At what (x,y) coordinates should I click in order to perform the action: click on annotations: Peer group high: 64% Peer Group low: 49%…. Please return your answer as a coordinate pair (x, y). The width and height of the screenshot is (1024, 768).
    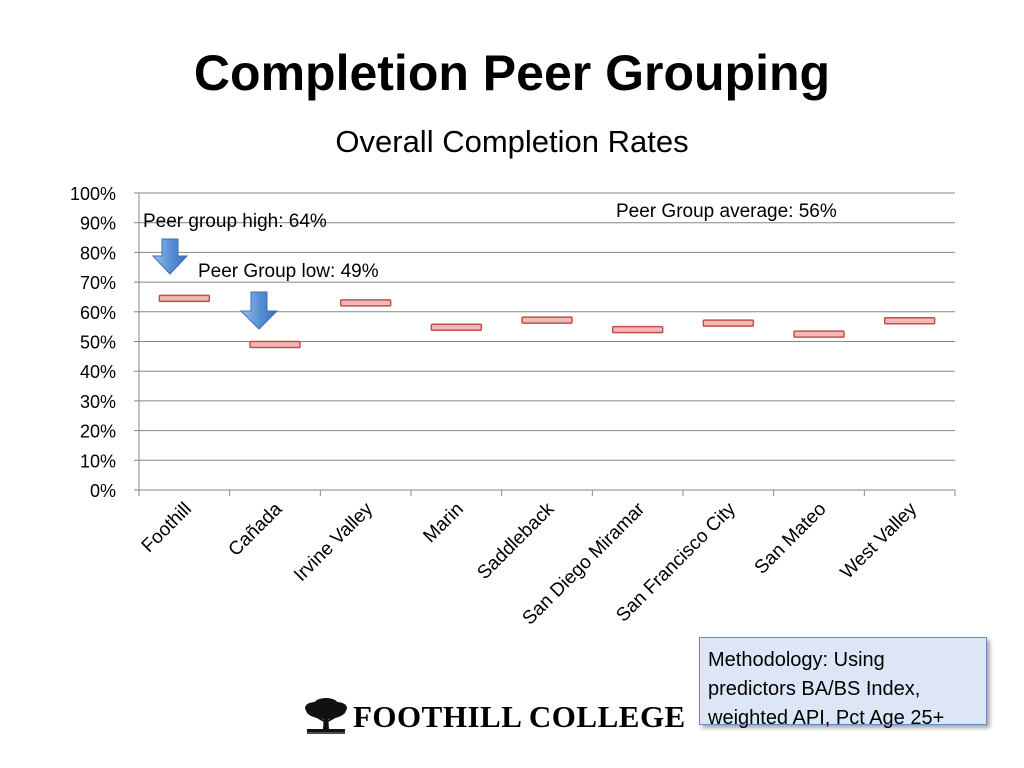
    Looking at the image, I should click on (490, 265).